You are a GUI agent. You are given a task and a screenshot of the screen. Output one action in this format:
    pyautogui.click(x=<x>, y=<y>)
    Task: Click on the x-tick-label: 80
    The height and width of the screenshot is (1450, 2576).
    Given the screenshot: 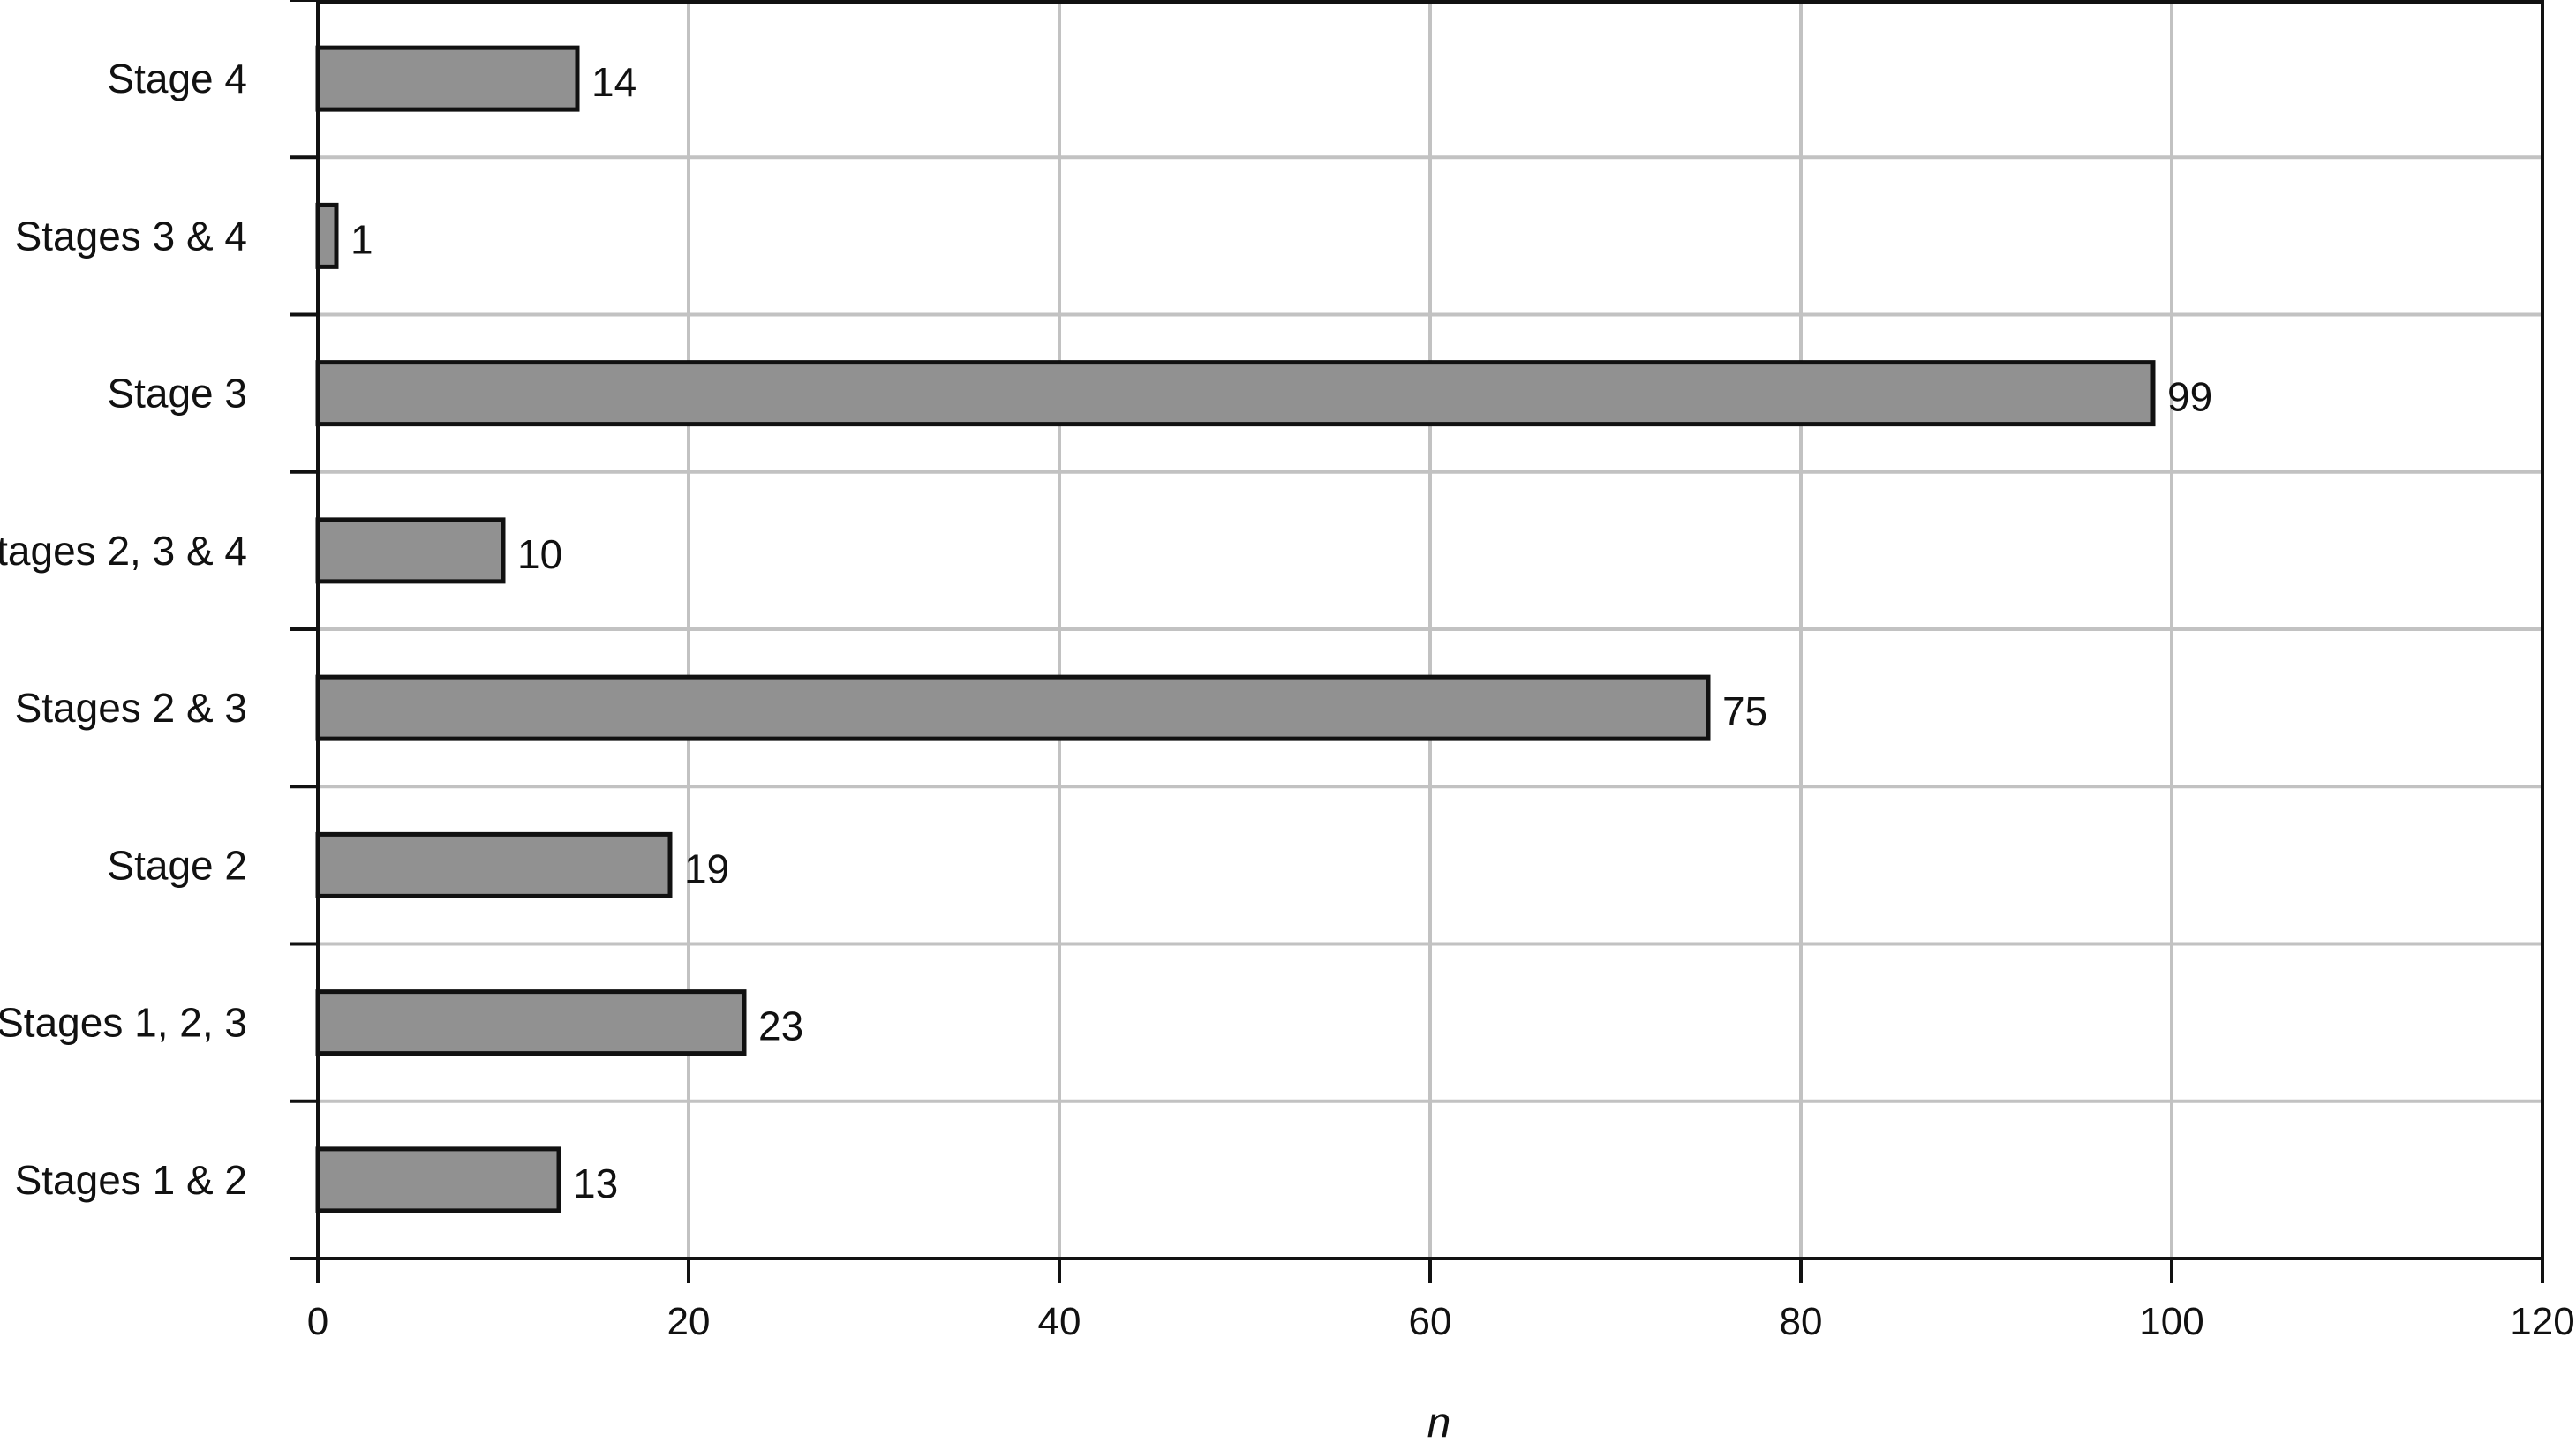 What is the action you would take?
    pyautogui.click(x=1802, y=1321)
    